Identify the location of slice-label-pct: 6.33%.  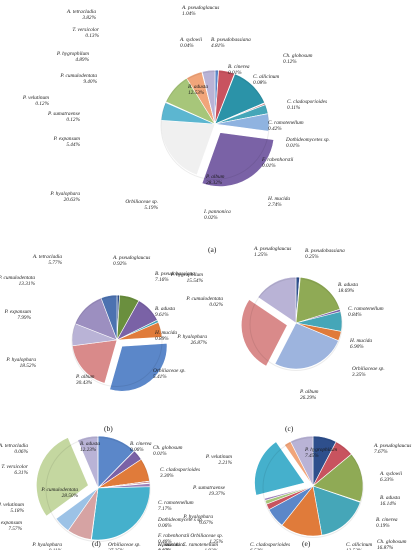
(387, 480).